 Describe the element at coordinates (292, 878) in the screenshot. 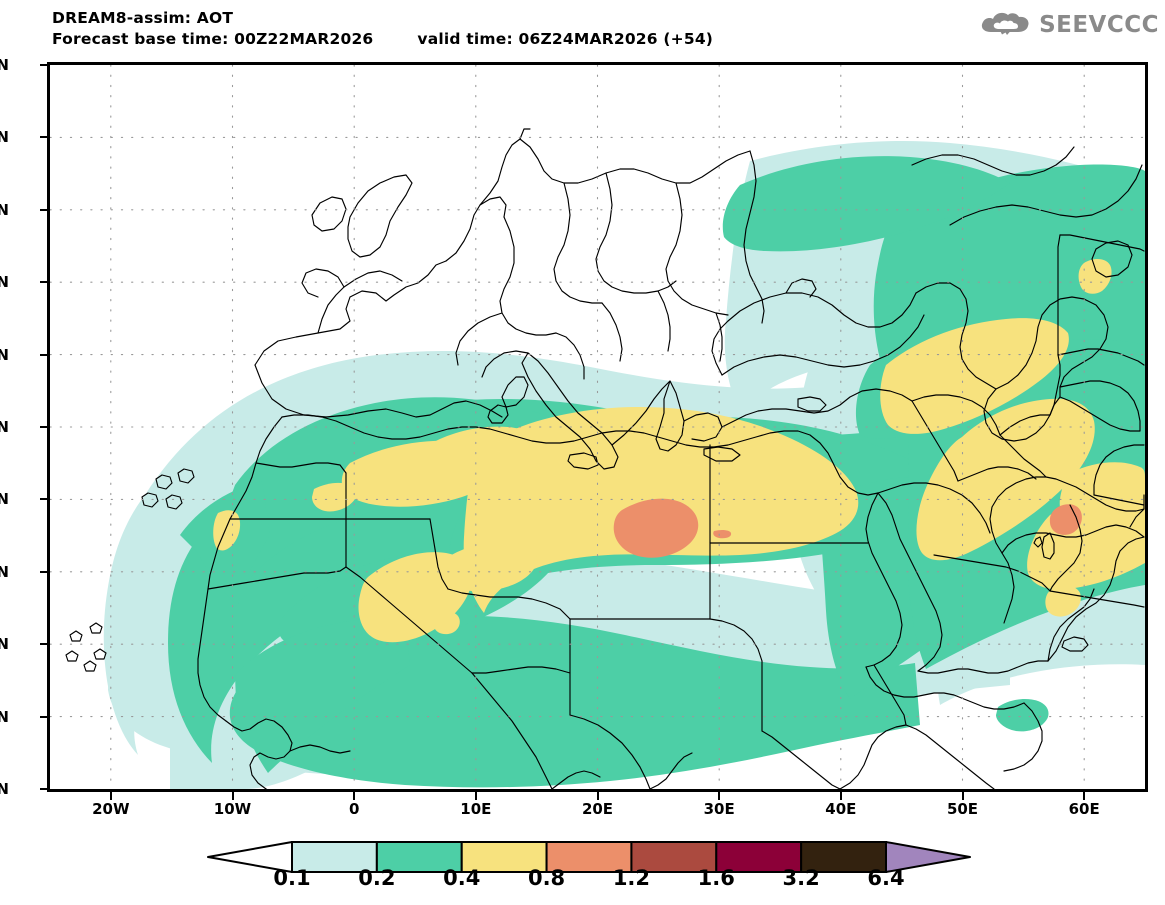

I see `colorbar-tick-label: 0.1` at that location.